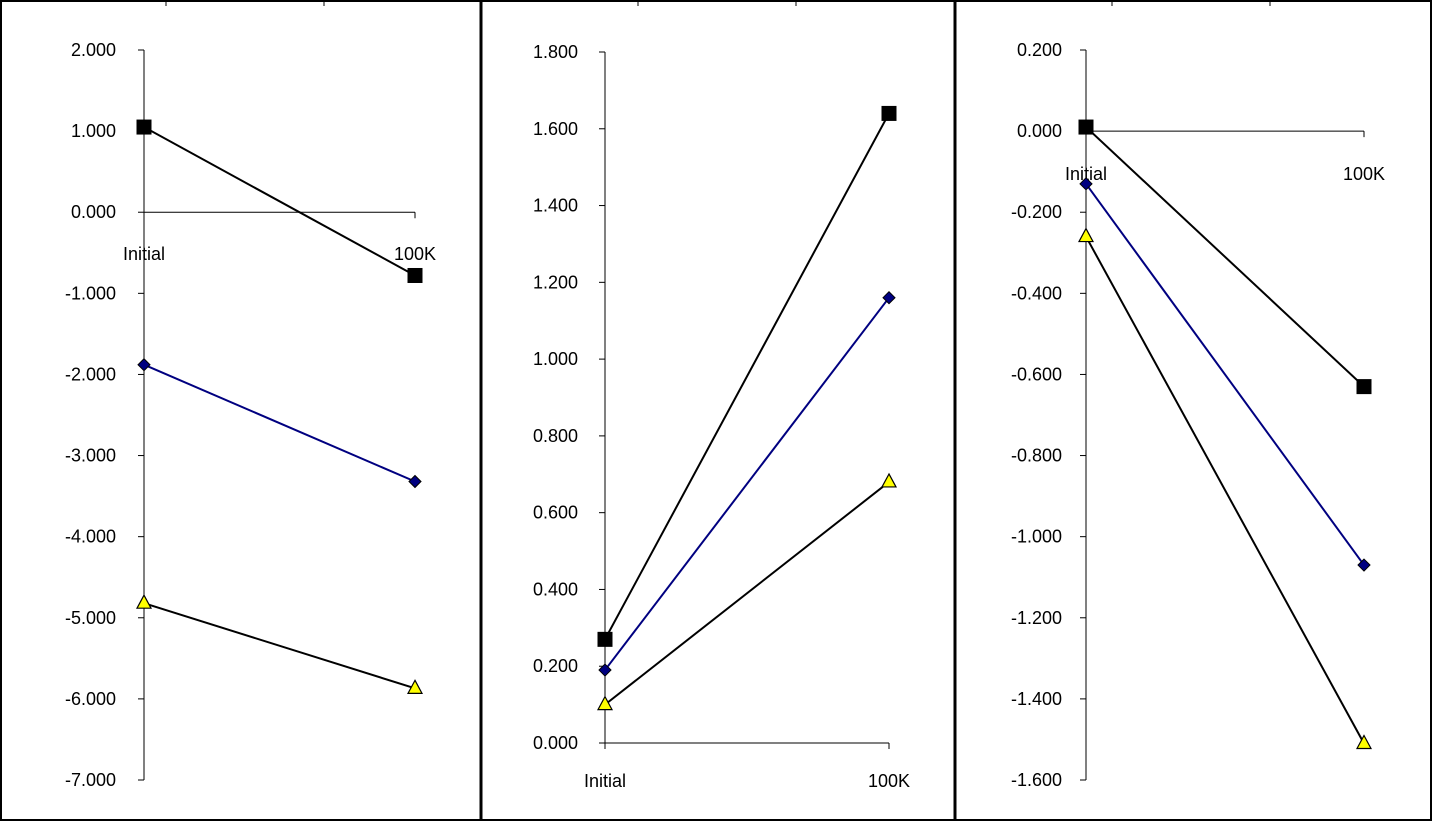 The width and height of the screenshot is (1432, 821). Describe the element at coordinates (90, 618) in the screenshot. I see `y-tick-label: -5.000` at that location.